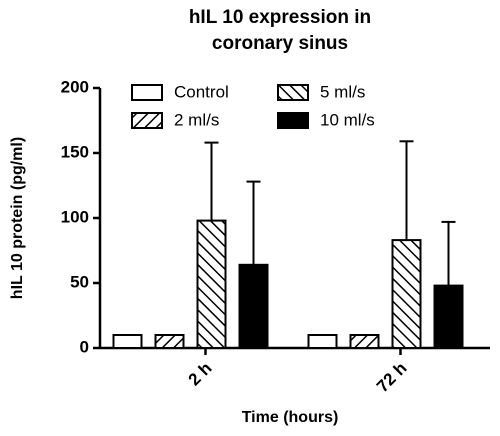 Image resolution: width=500 pixels, height=436 pixels. Describe the element at coordinates (201, 91) in the screenshot. I see `legend-label: Control` at that location.